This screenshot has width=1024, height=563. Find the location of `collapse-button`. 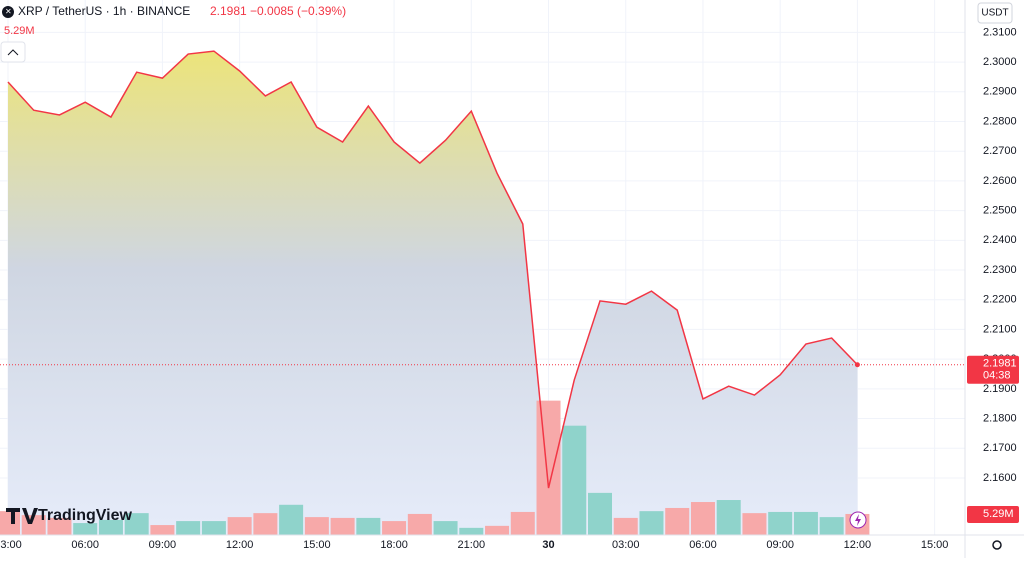

collapse-button is located at coordinates (13, 52).